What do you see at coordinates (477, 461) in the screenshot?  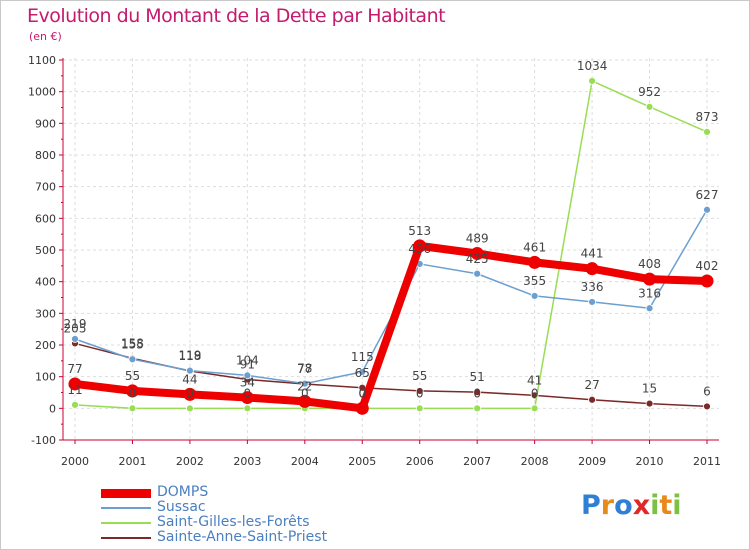 I see `x-tick-label: 2007` at bounding box center [477, 461].